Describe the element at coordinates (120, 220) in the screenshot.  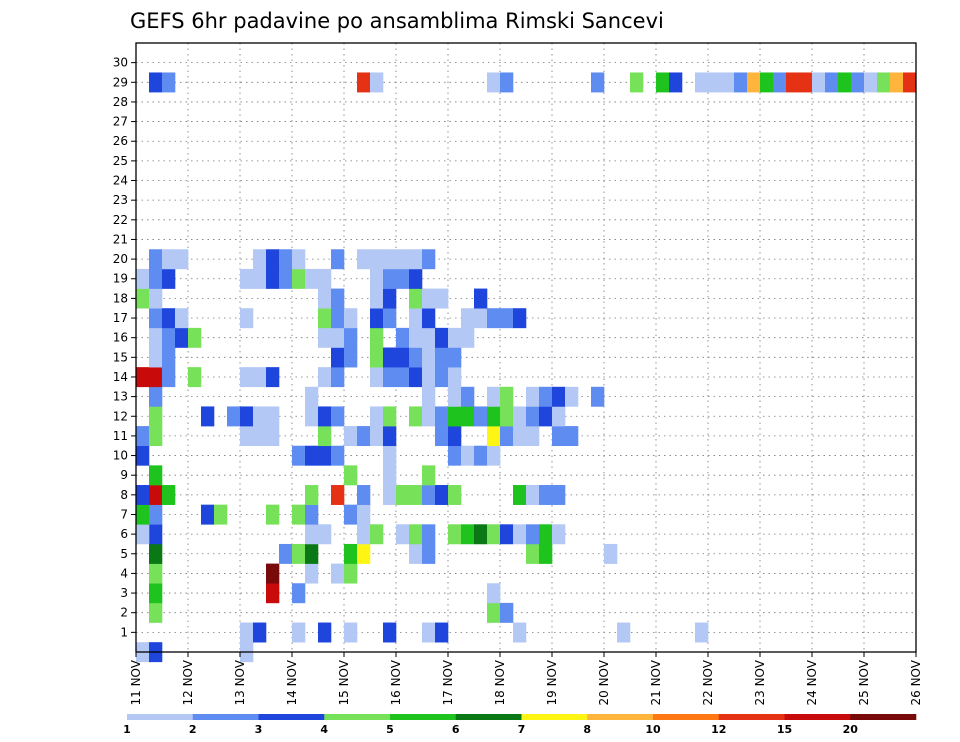
I see `y-tick-label: 22` at that location.